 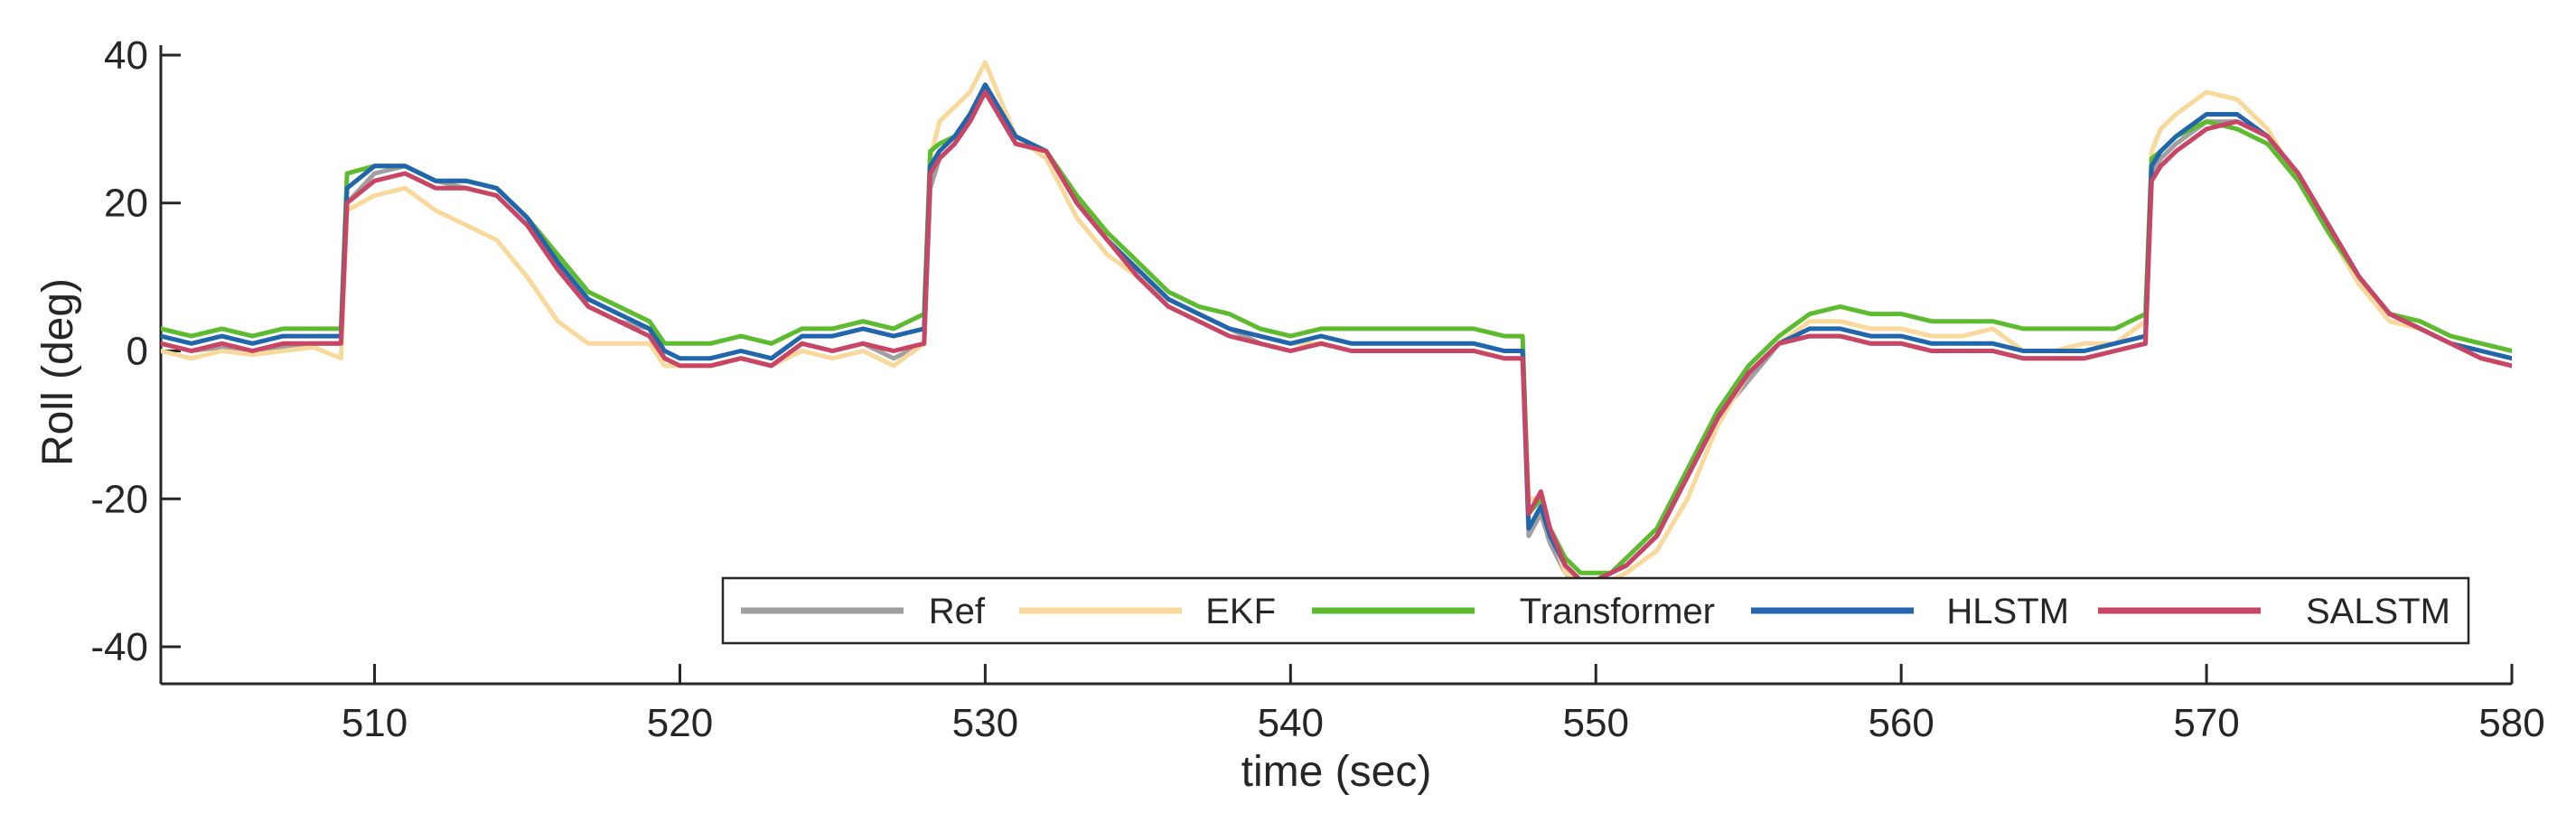 I want to click on y-tick-label: -40, so click(x=119, y=647).